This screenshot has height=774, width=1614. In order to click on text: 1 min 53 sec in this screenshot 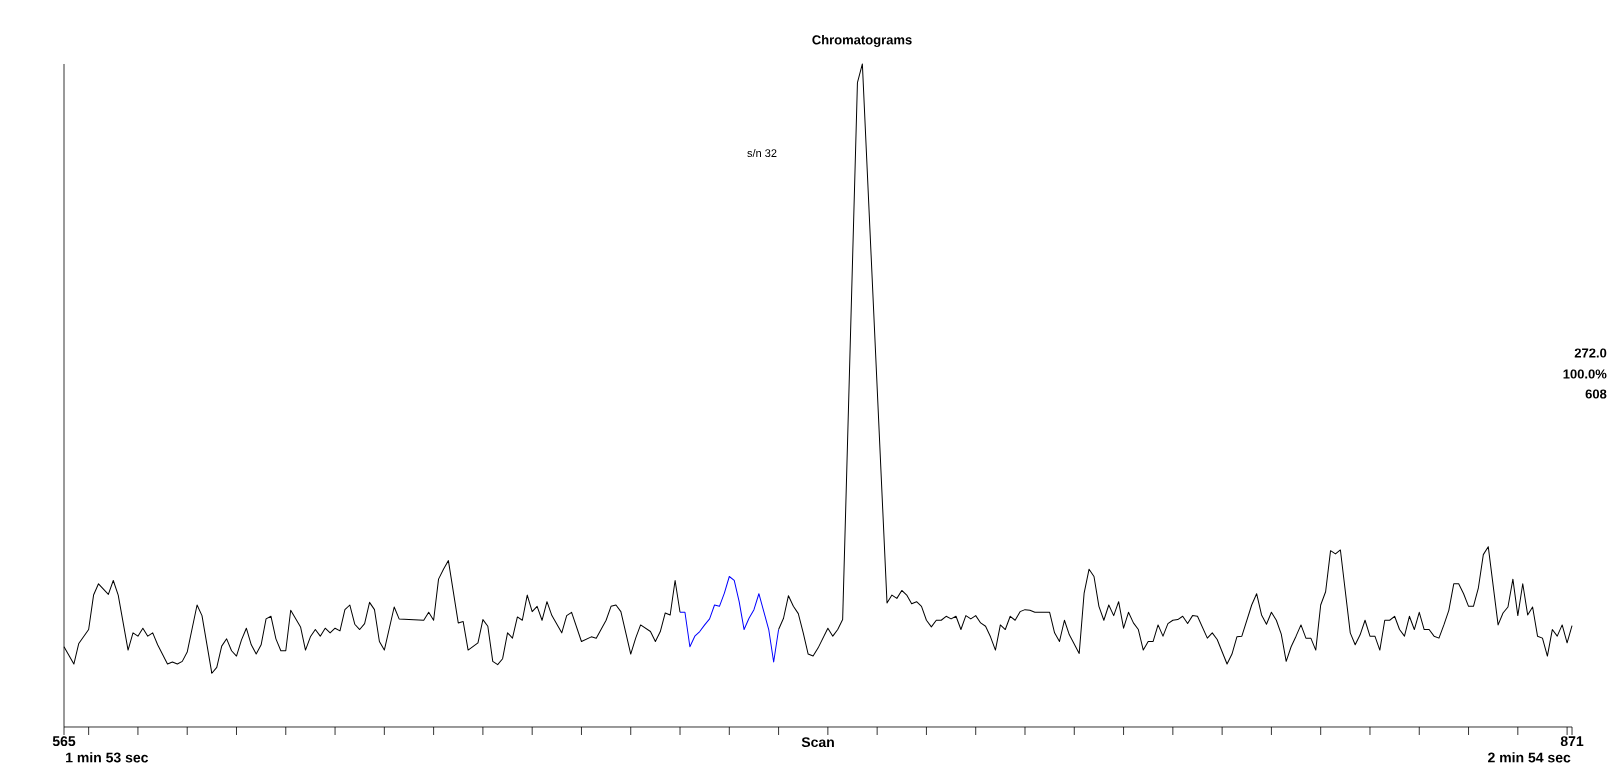, I will do `click(107, 757)`.